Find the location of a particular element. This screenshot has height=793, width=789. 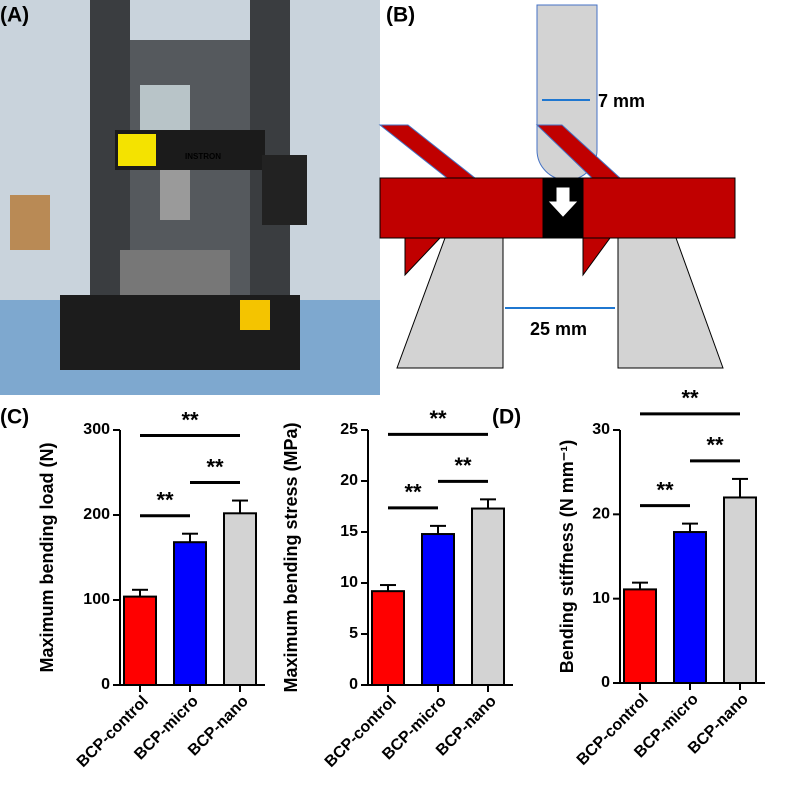

y-tick-label: 200 is located at coordinates (96, 514).